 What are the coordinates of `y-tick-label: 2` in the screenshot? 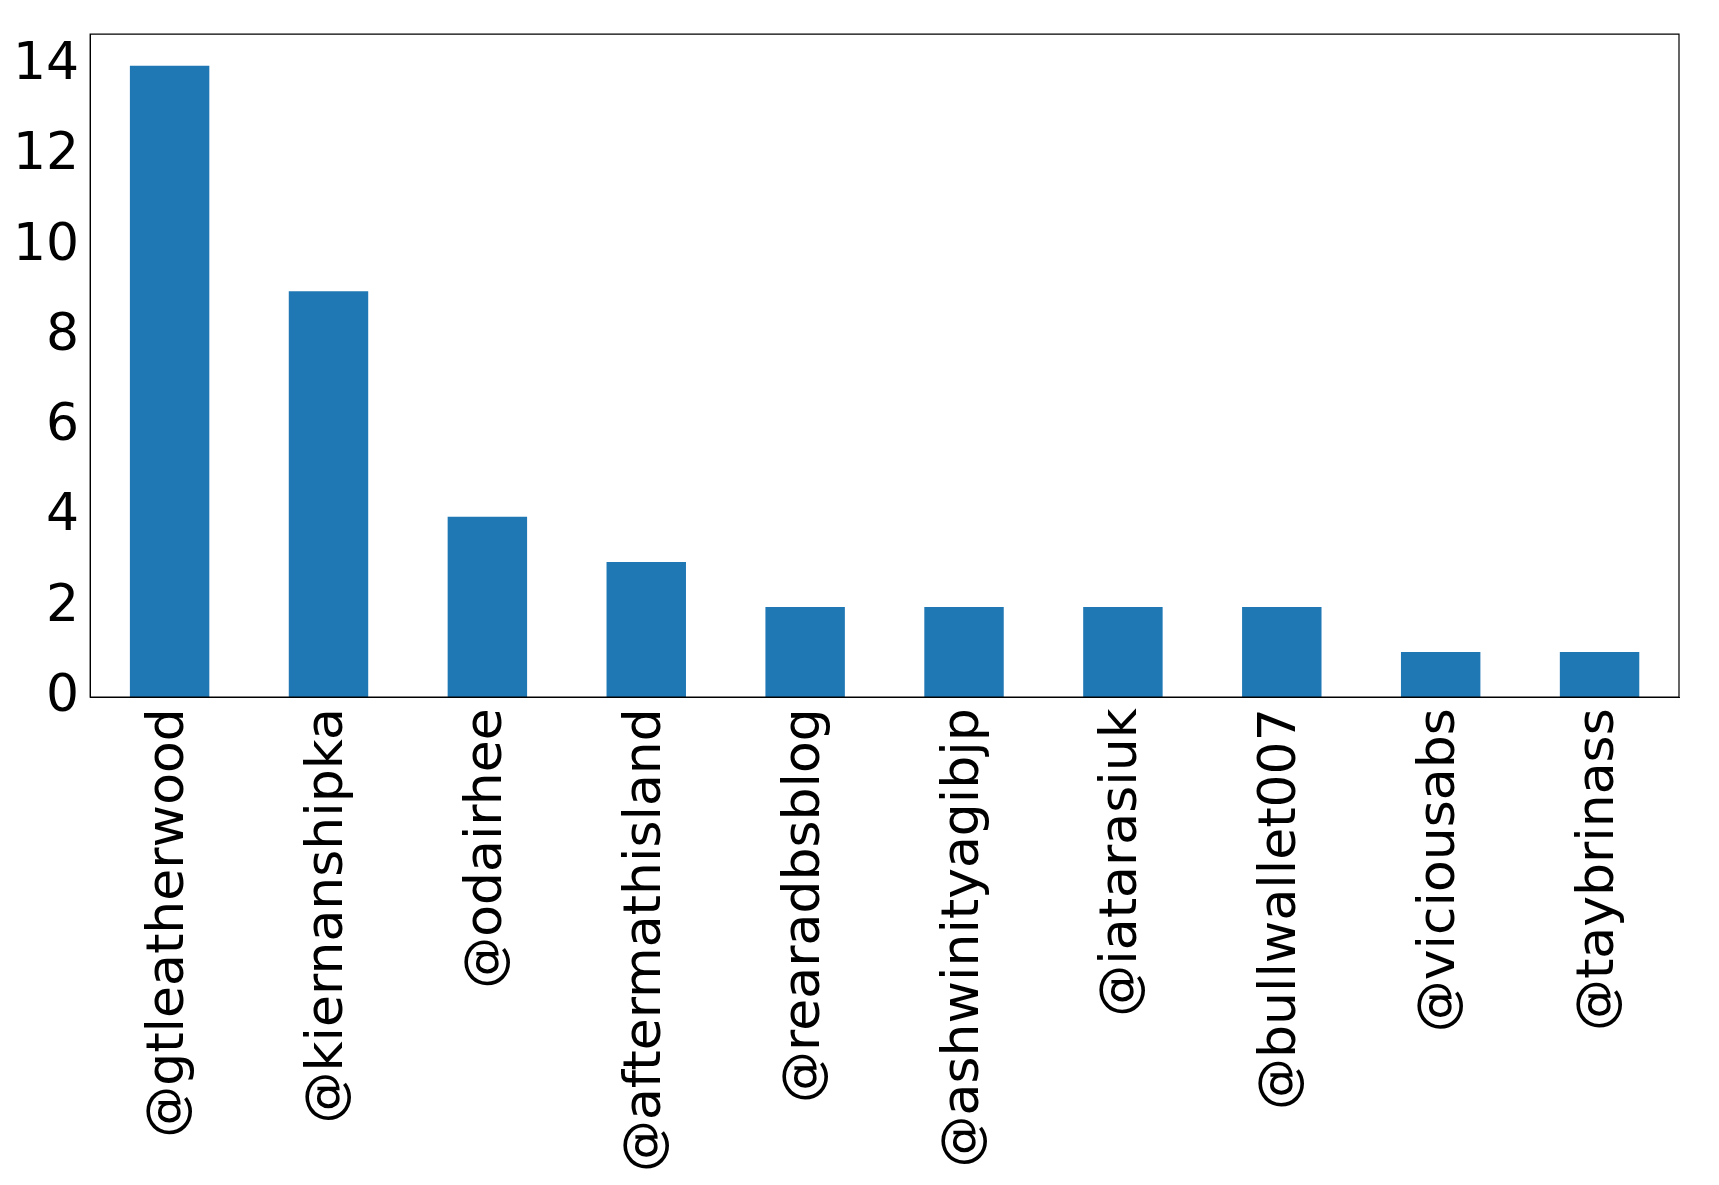 It's located at (63, 602).